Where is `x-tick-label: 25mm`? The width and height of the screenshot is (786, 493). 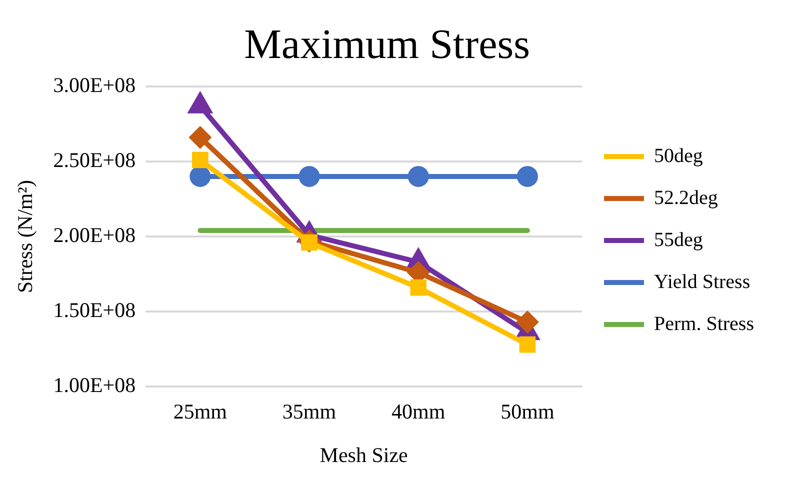
x-tick-label: 25mm is located at coordinates (200, 412).